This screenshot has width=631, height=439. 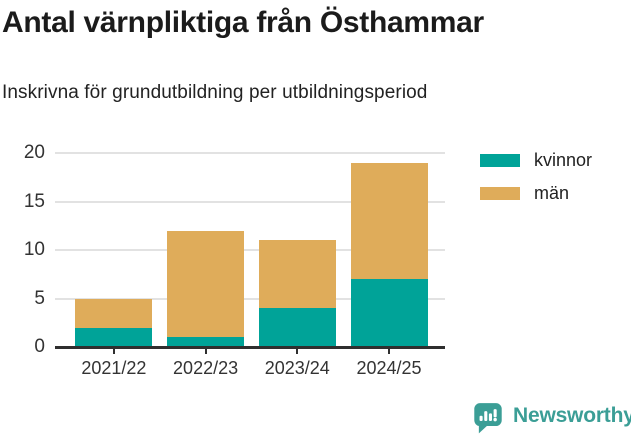 What do you see at coordinates (563, 160) in the screenshot?
I see `legend-label-kvinnor: kvinnor` at bounding box center [563, 160].